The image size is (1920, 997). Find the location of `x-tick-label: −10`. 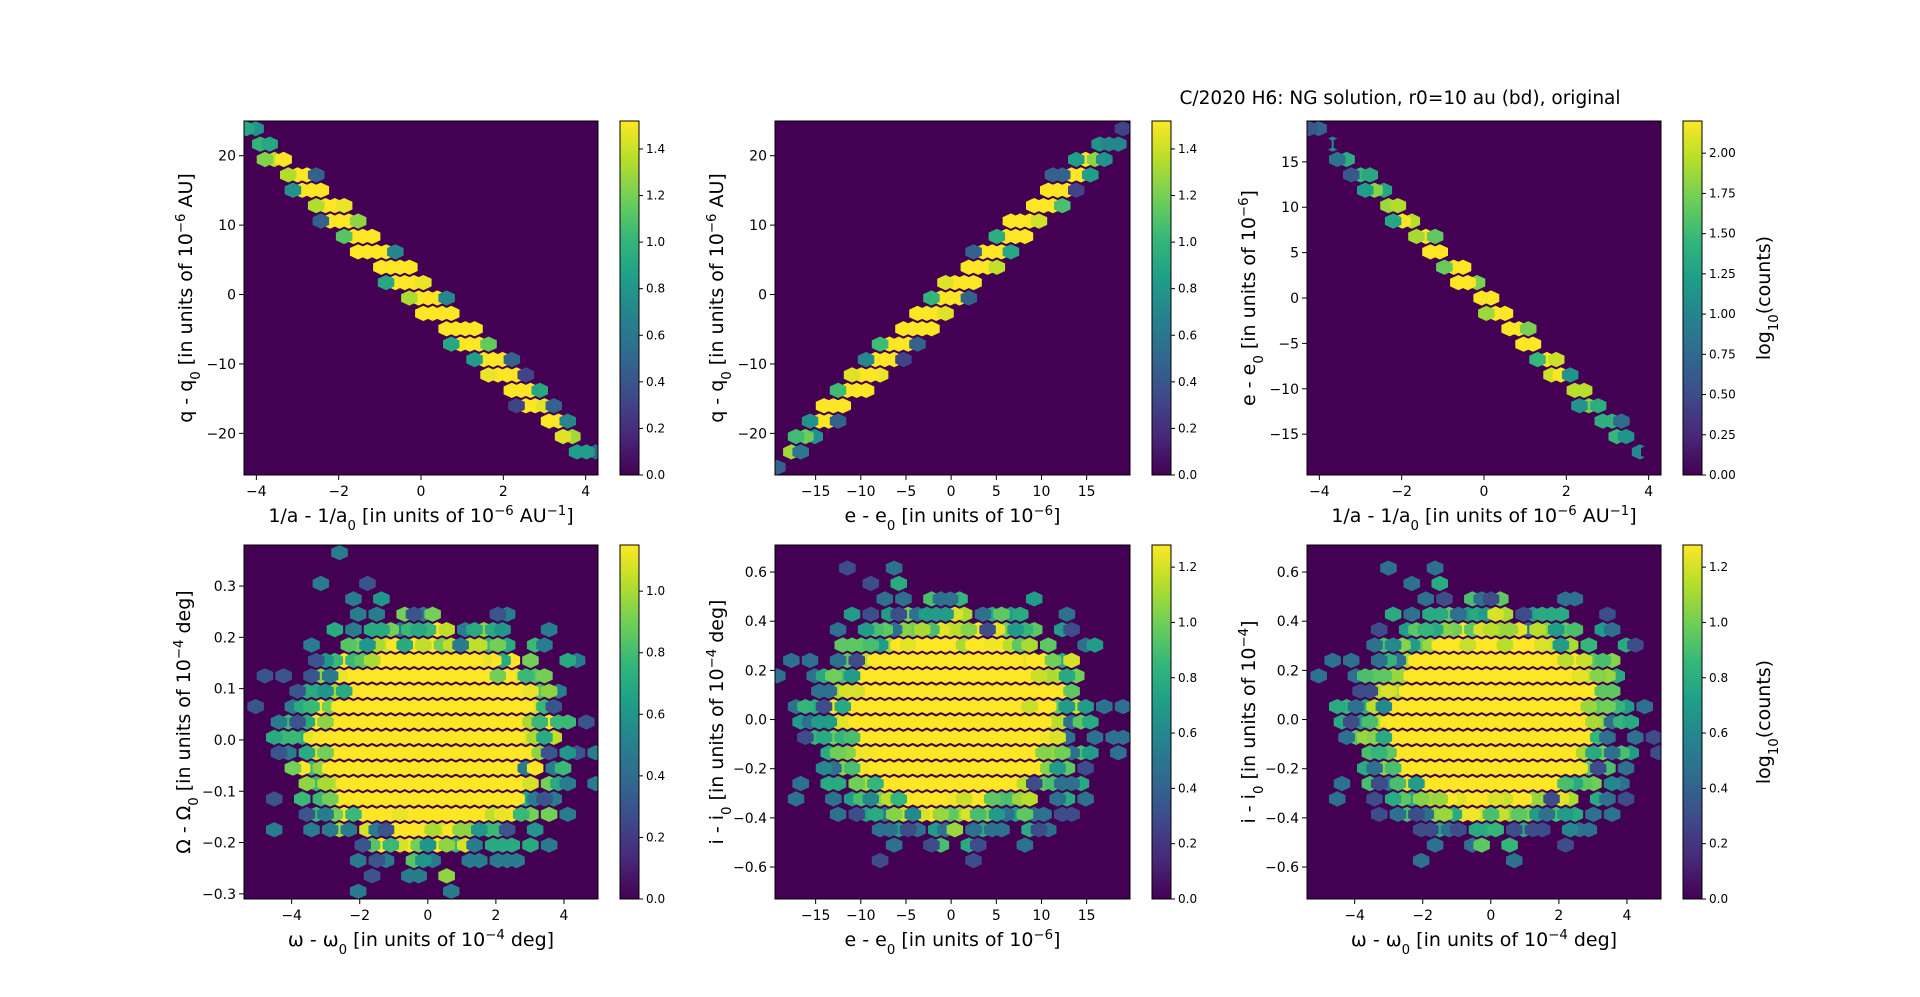

x-tick-label: −10 is located at coordinates (861, 492).